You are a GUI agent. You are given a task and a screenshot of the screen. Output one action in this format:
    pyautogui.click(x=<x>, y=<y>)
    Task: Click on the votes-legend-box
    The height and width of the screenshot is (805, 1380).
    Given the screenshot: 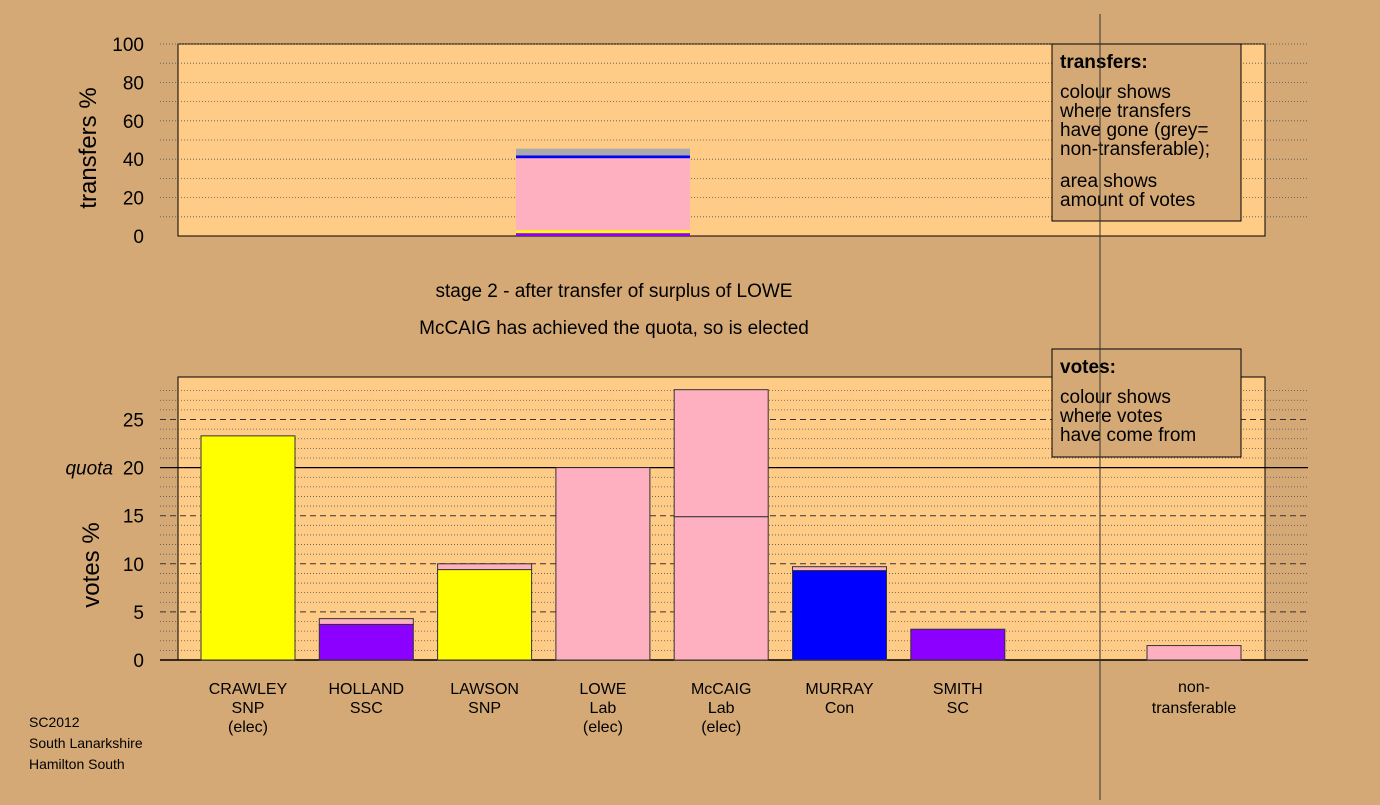 What is the action you would take?
    pyautogui.click(x=1146, y=403)
    